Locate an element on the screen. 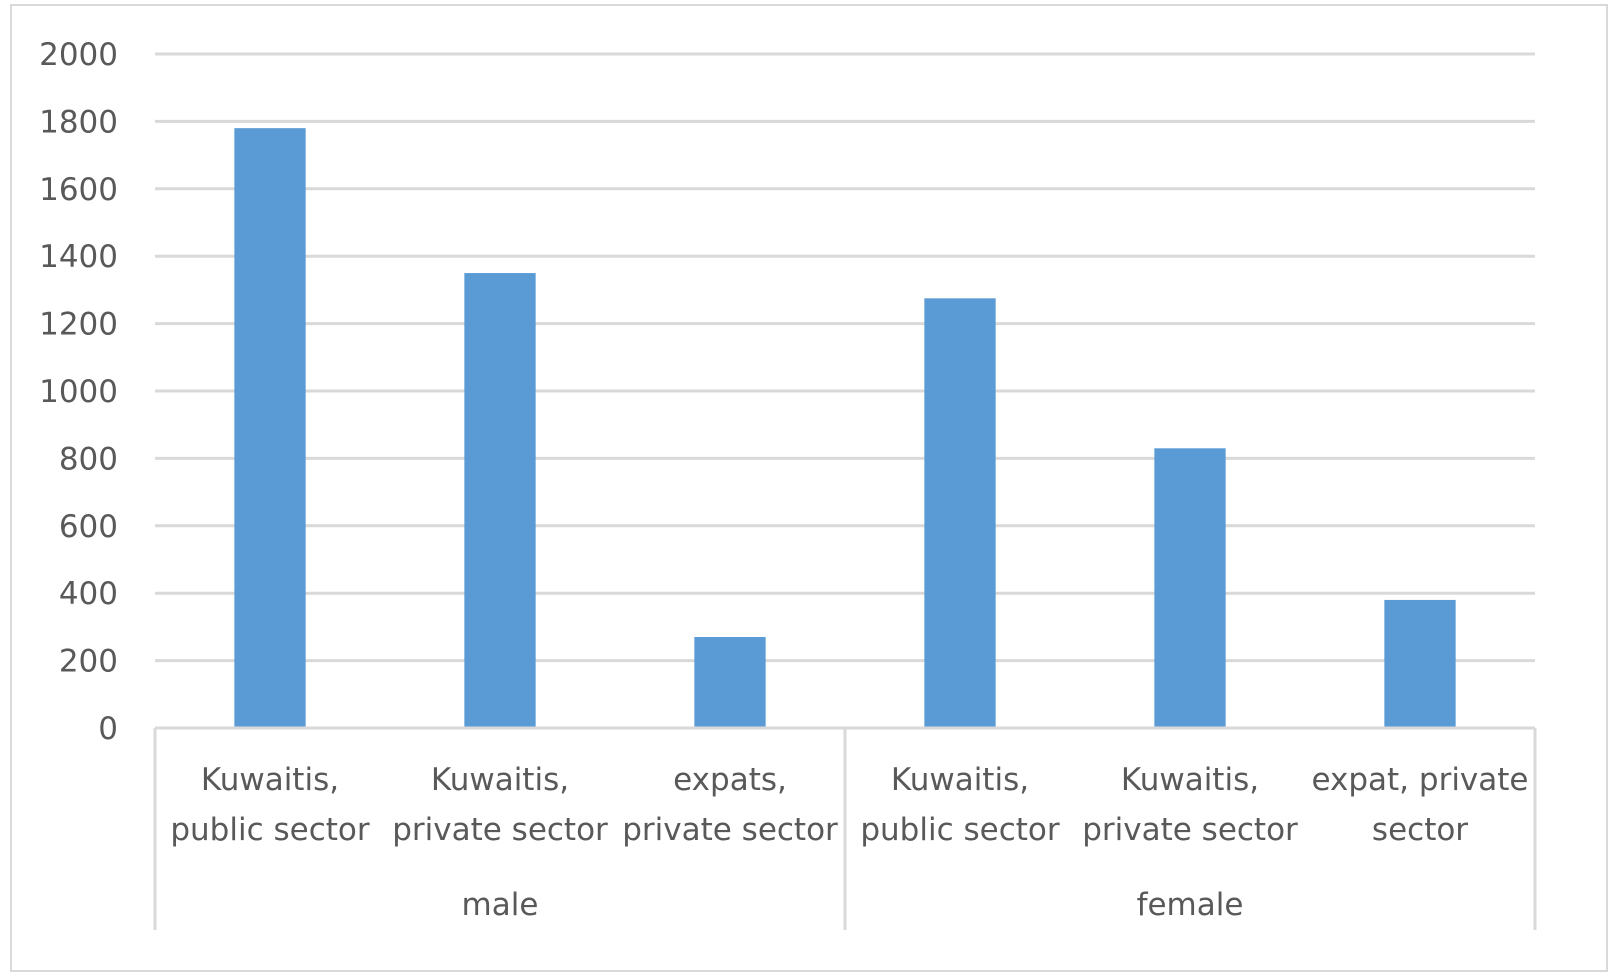 The width and height of the screenshot is (1621, 977). y-tick-label: 800 is located at coordinates (88, 459).